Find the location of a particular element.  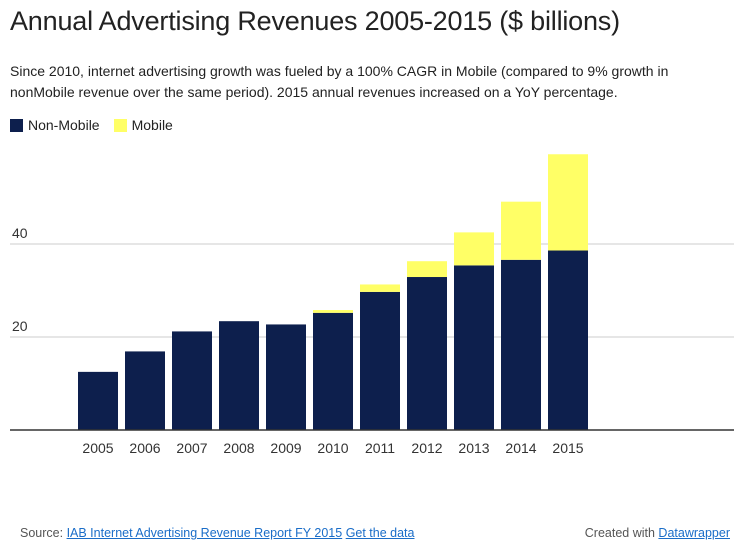

bar-mobile-2014 is located at coordinates (521, 230).